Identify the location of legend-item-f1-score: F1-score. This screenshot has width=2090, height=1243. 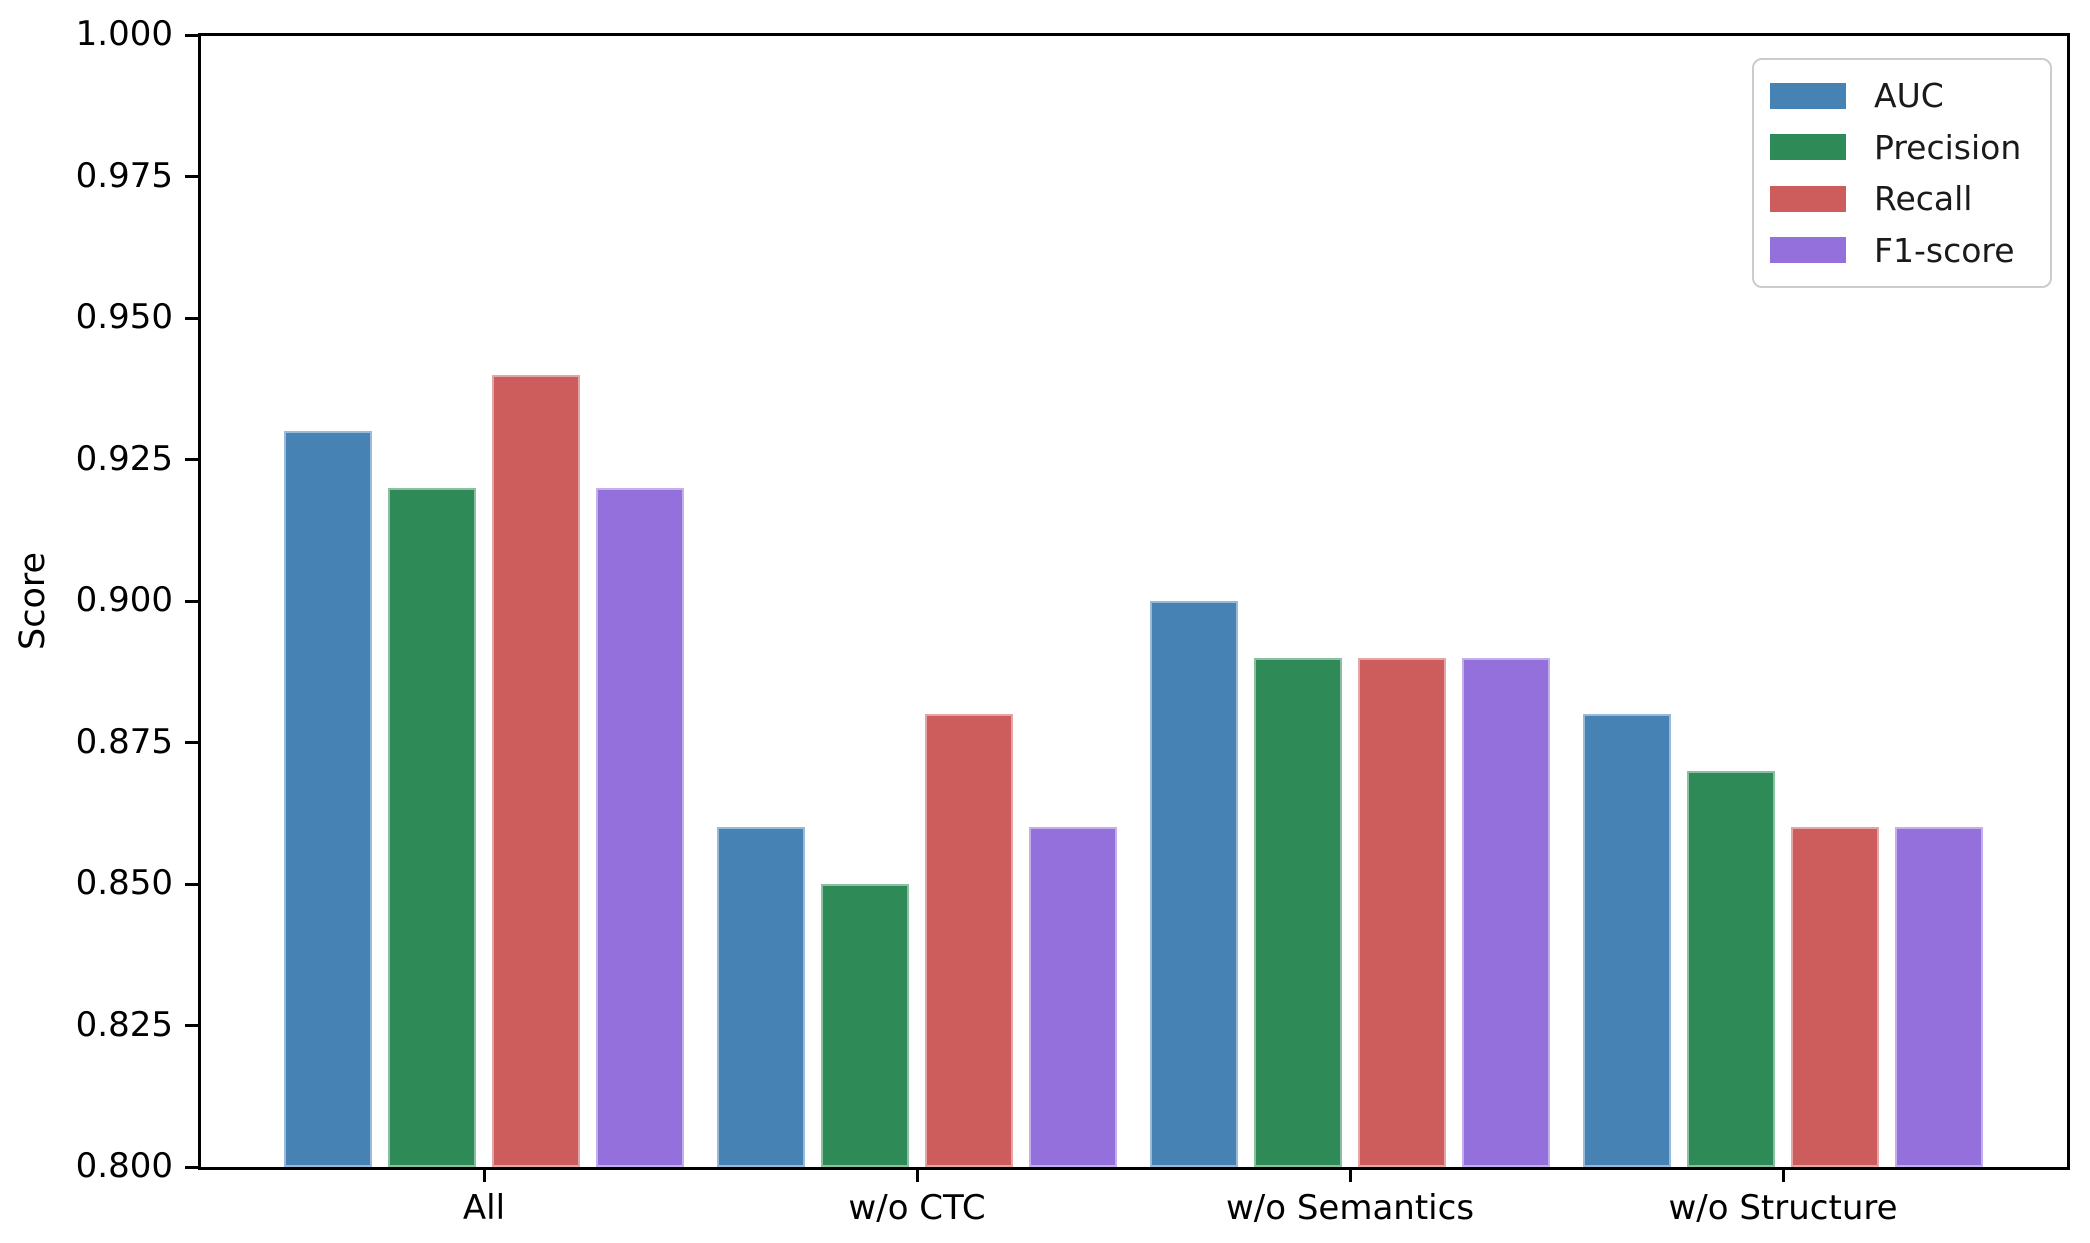
(1902, 250).